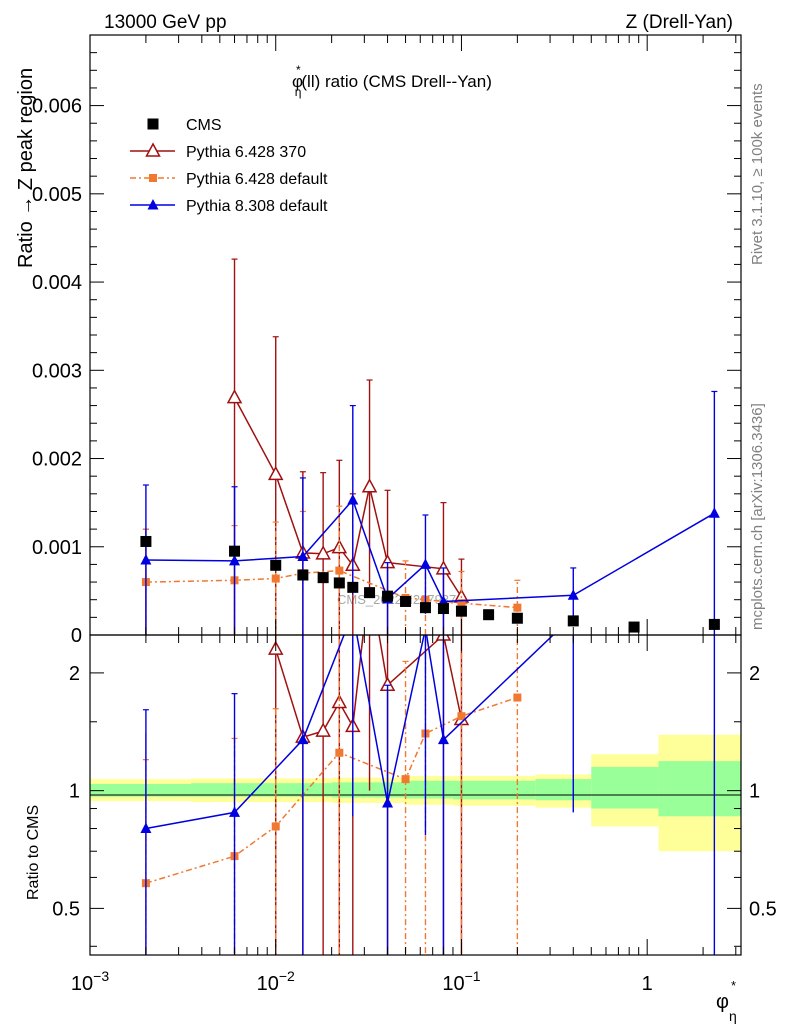 The image size is (786, 1024). What do you see at coordinates (754, 792) in the screenshot?
I see `y-tick-label-bottom-right: 1` at bounding box center [754, 792].